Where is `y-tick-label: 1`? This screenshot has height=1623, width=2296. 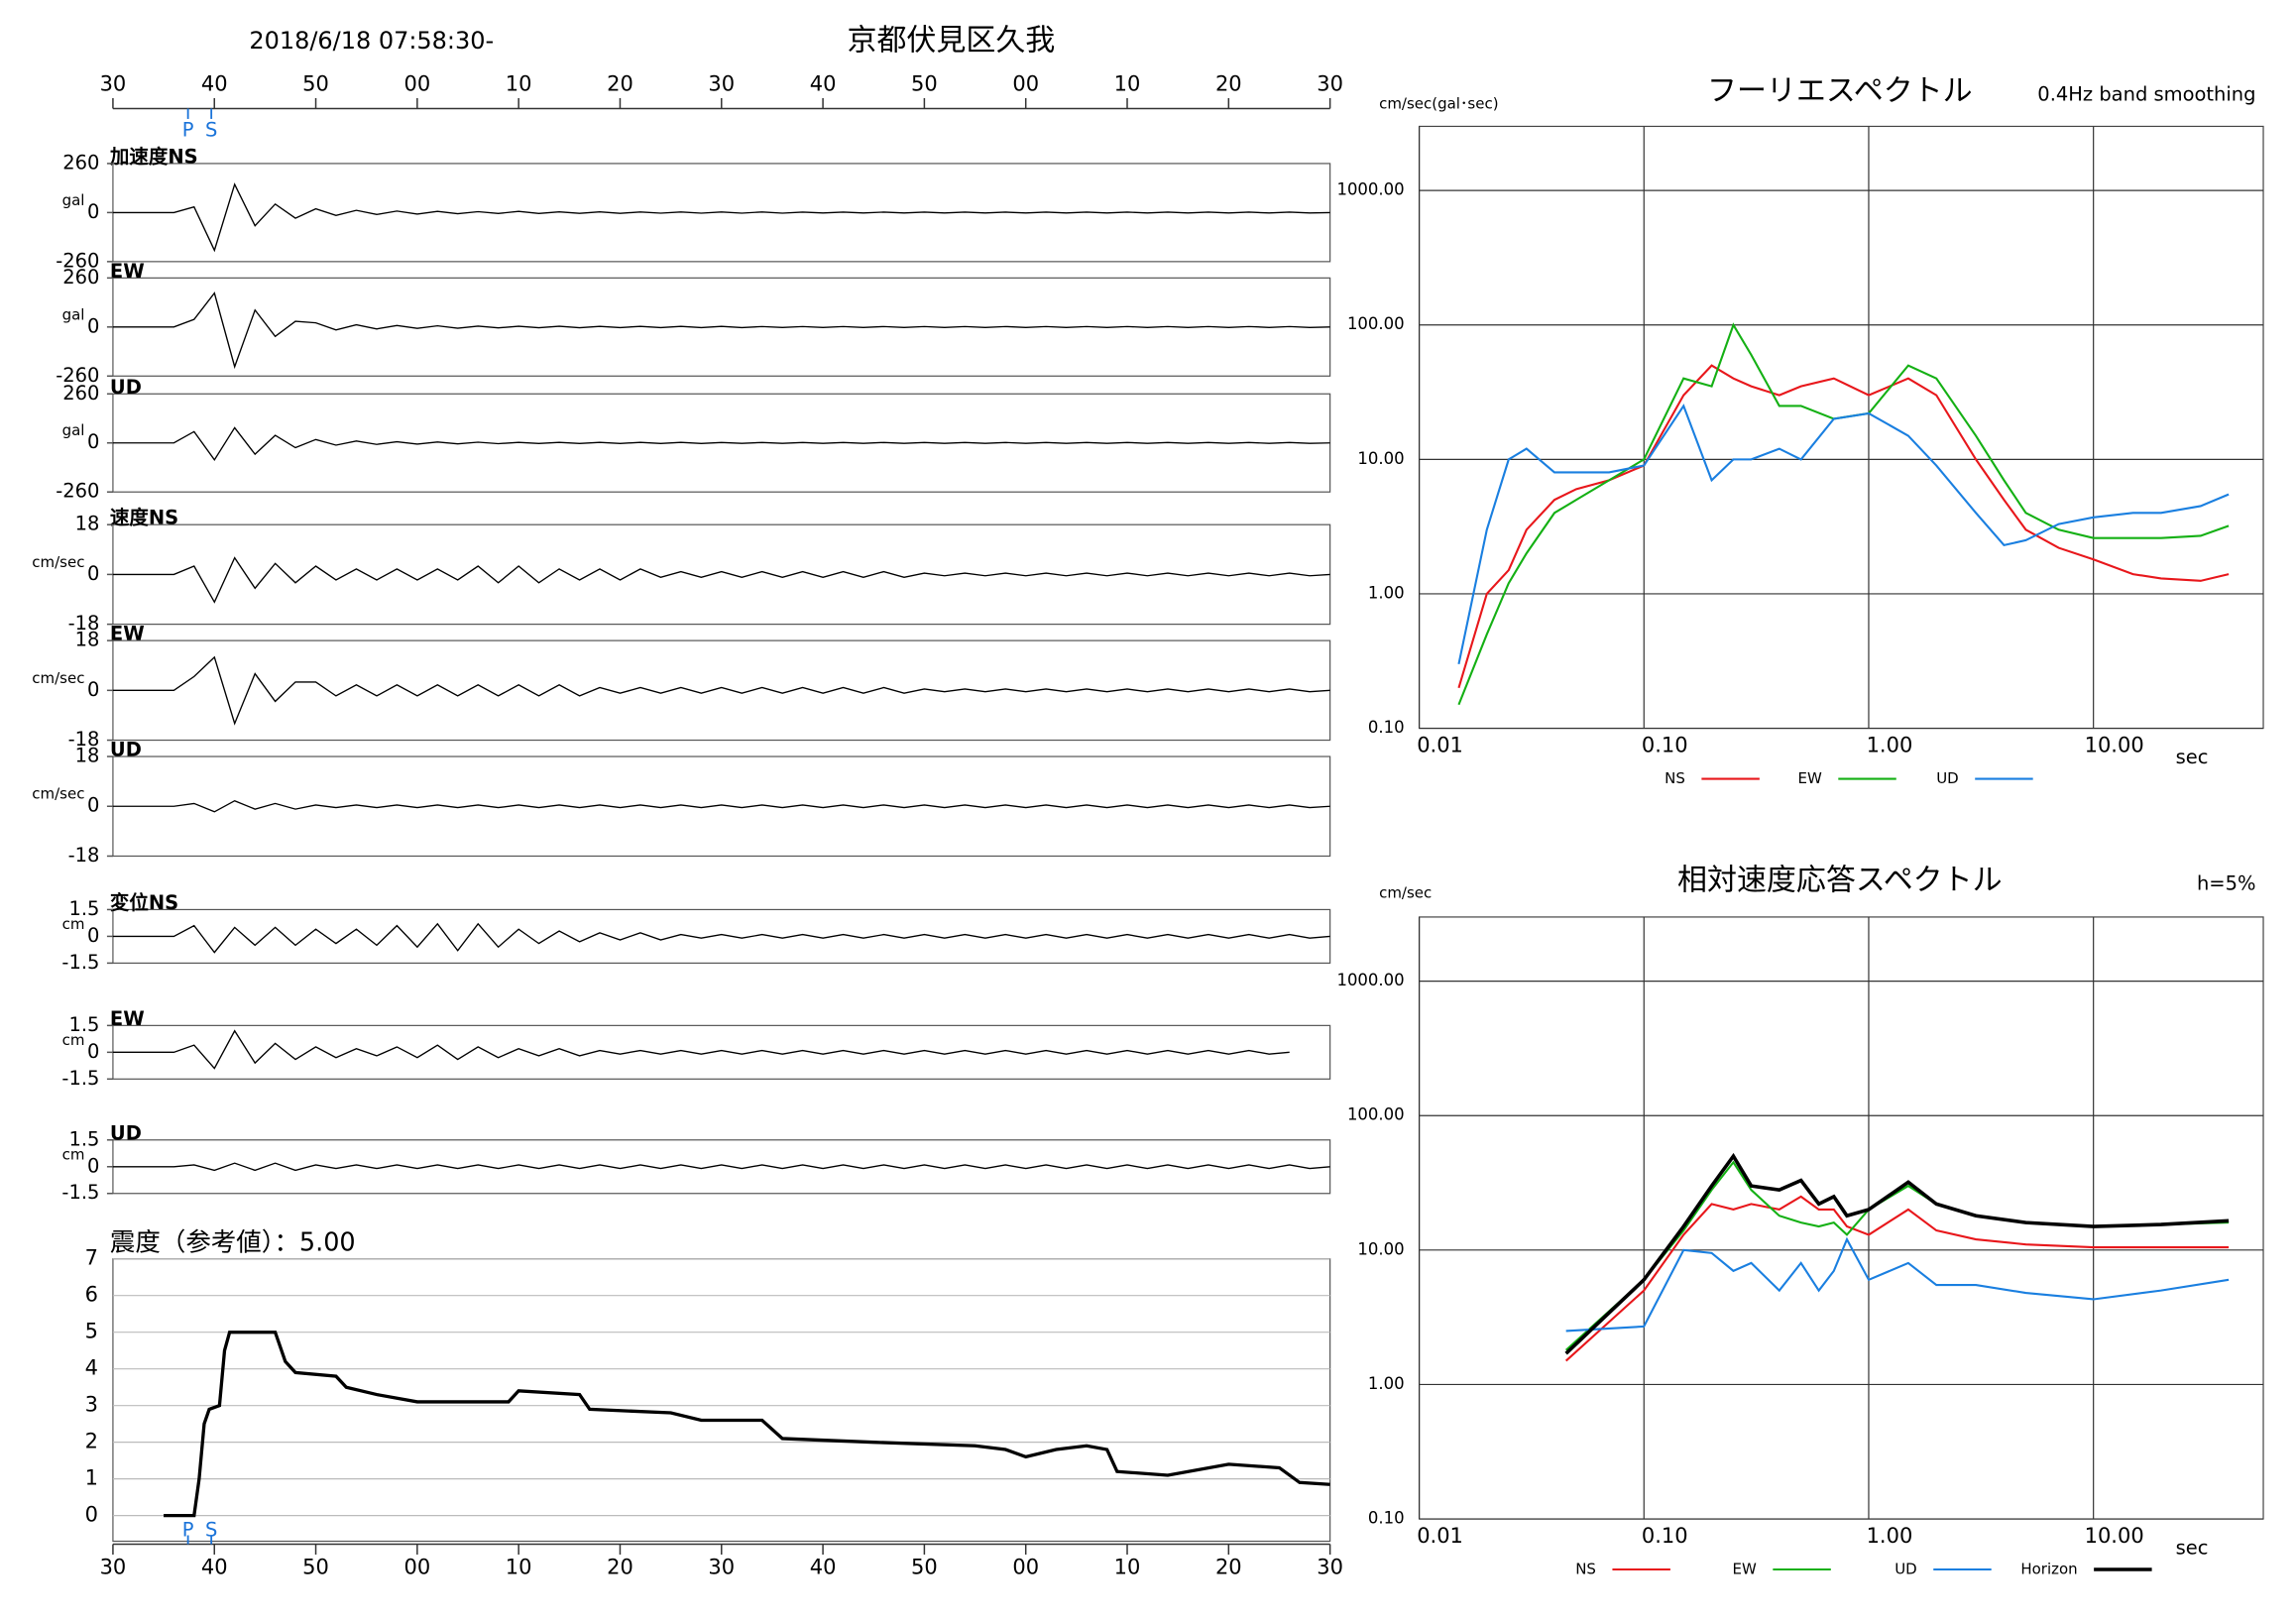 y-tick-label: 1 is located at coordinates (92, 1478).